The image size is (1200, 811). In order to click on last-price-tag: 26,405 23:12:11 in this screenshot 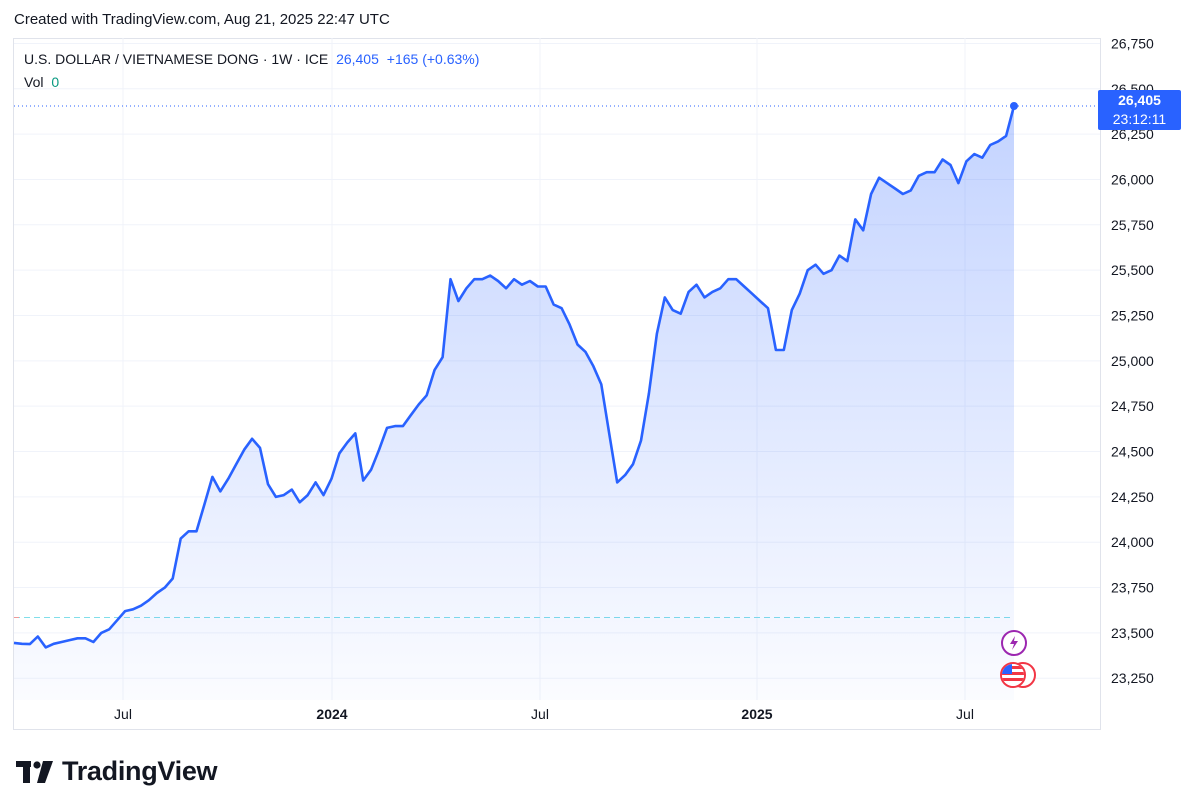, I will do `click(1139, 110)`.